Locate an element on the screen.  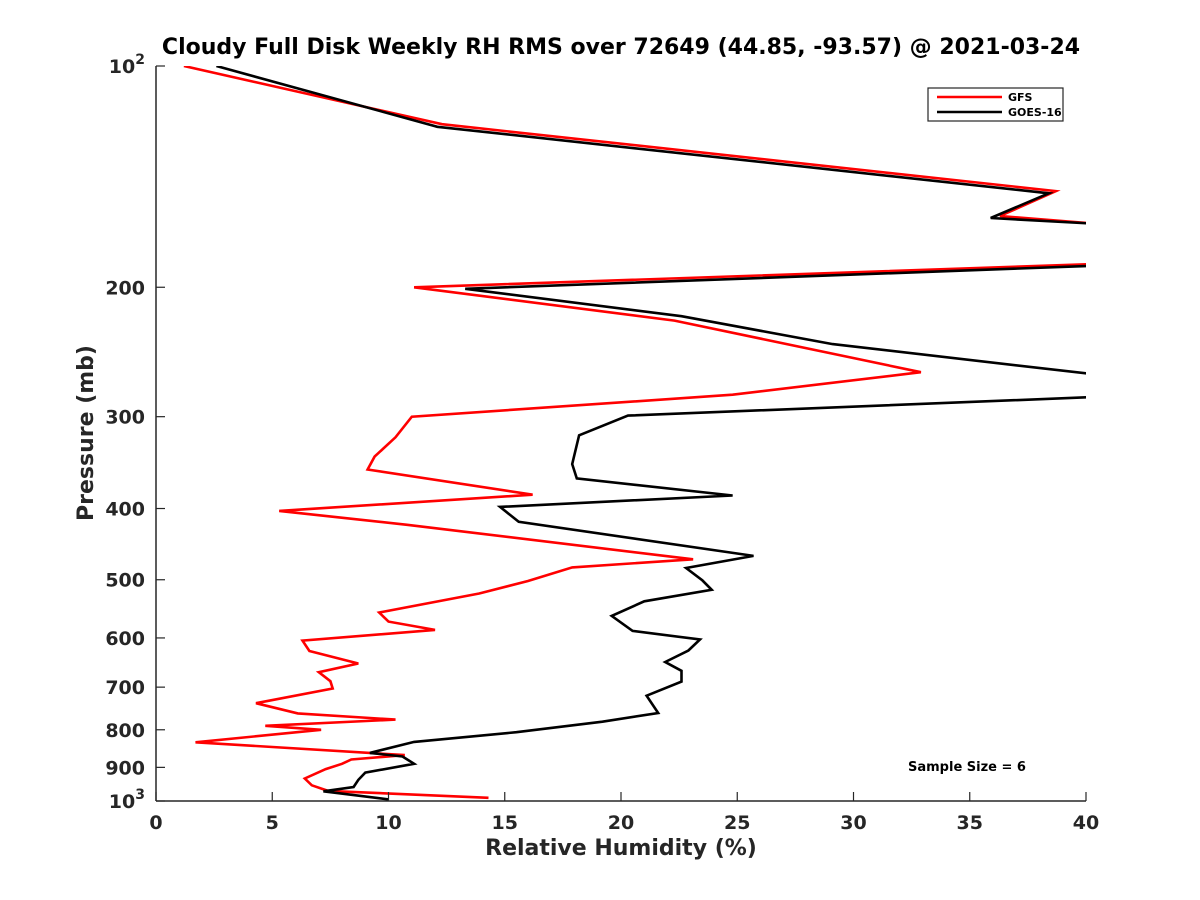
tick-exponent: 3 is located at coordinates (140, 795).